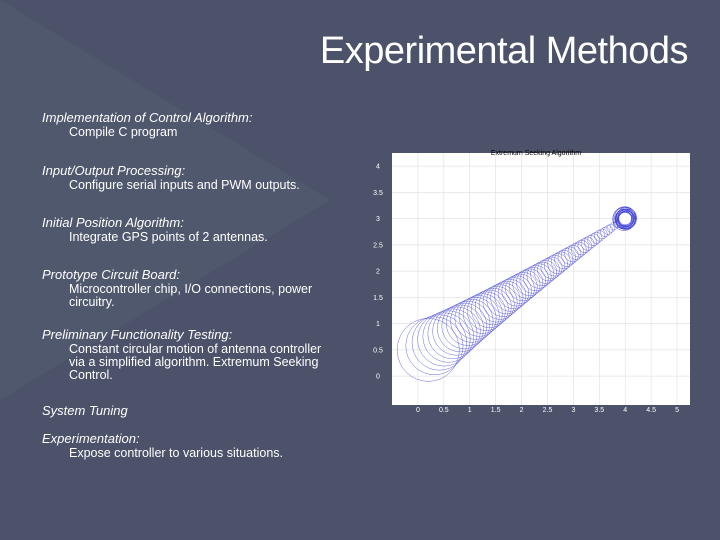 This screenshot has width=720, height=540. Describe the element at coordinates (378, 219) in the screenshot. I see `y-tick-label: 3` at that location.